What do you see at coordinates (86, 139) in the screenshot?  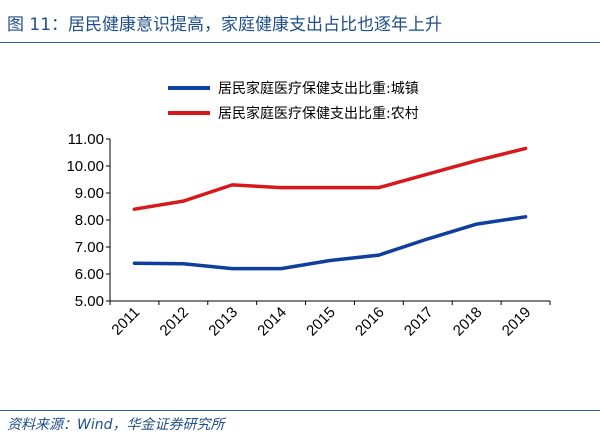 I see `y-tick-label: 11.00` at bounding box center [86, 139].